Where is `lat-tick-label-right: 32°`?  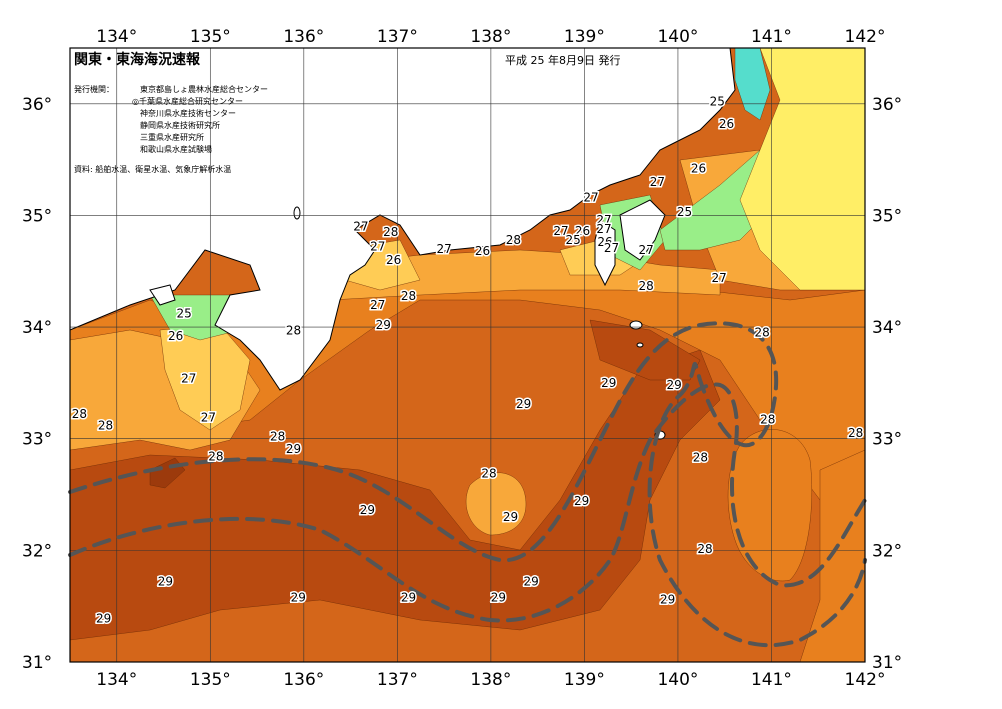 lat-tick-label-right: 32° is located at coordinates (887, 551).